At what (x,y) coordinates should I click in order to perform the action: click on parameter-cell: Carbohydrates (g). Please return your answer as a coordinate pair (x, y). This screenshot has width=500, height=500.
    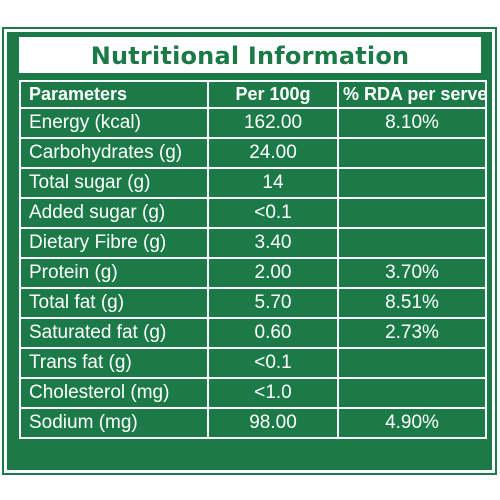
    Looking at the image, I should click on (114, 153).